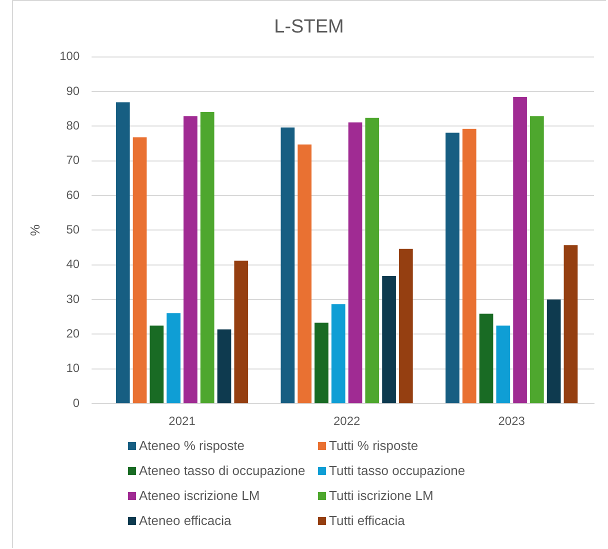 This screenshot has height=549, width=608. I want to click on legend-label: Ateneo tasso di occupazione, so click(222, 470).